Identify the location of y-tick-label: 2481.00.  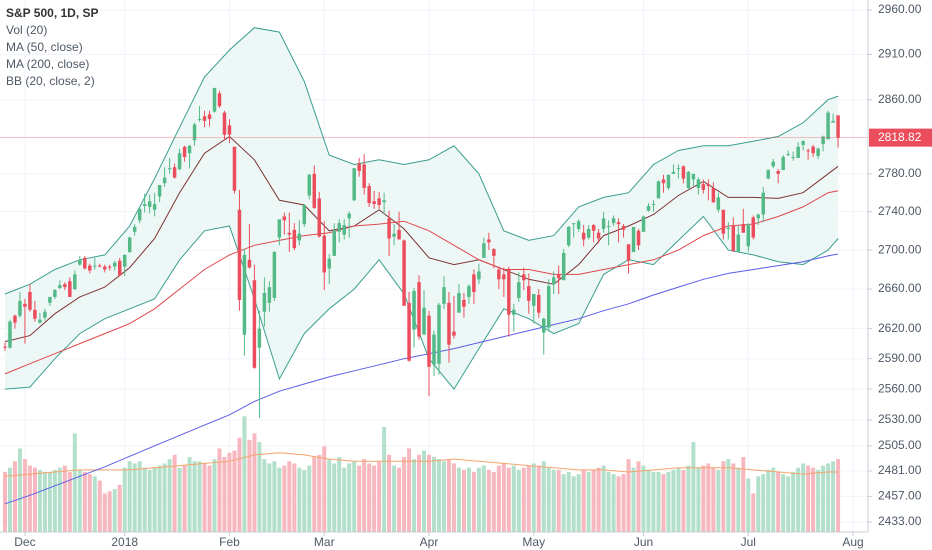
(900, 470).